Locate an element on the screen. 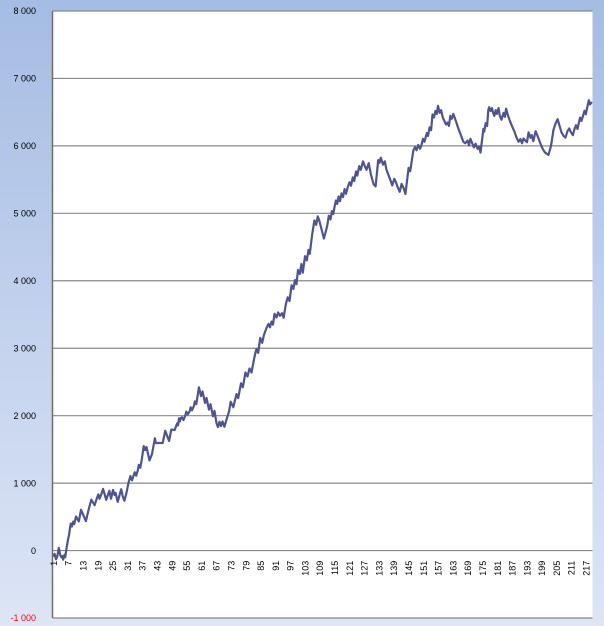 The width and height of the screenshot is (604, 626). svg-text: 109 is located at coordinates (320, 568).